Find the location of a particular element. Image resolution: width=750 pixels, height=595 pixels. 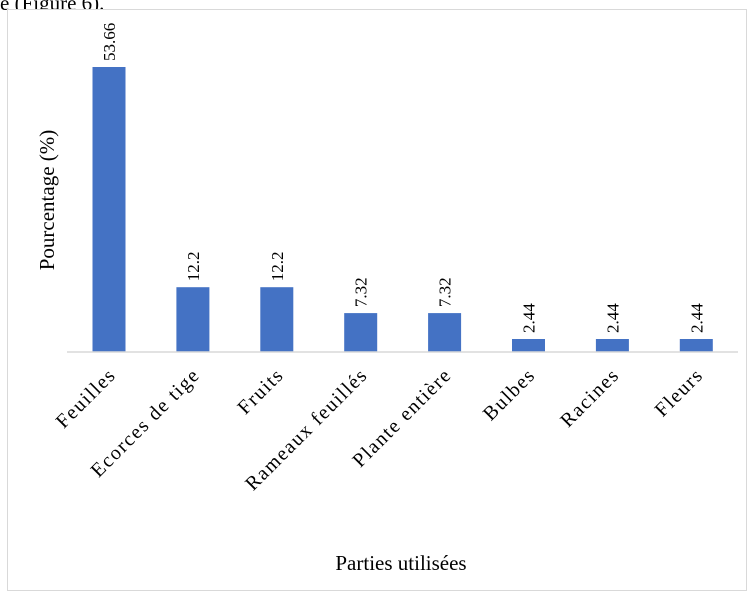

x-axis-label: Parties utilisées is located at coordinates (400, 563).